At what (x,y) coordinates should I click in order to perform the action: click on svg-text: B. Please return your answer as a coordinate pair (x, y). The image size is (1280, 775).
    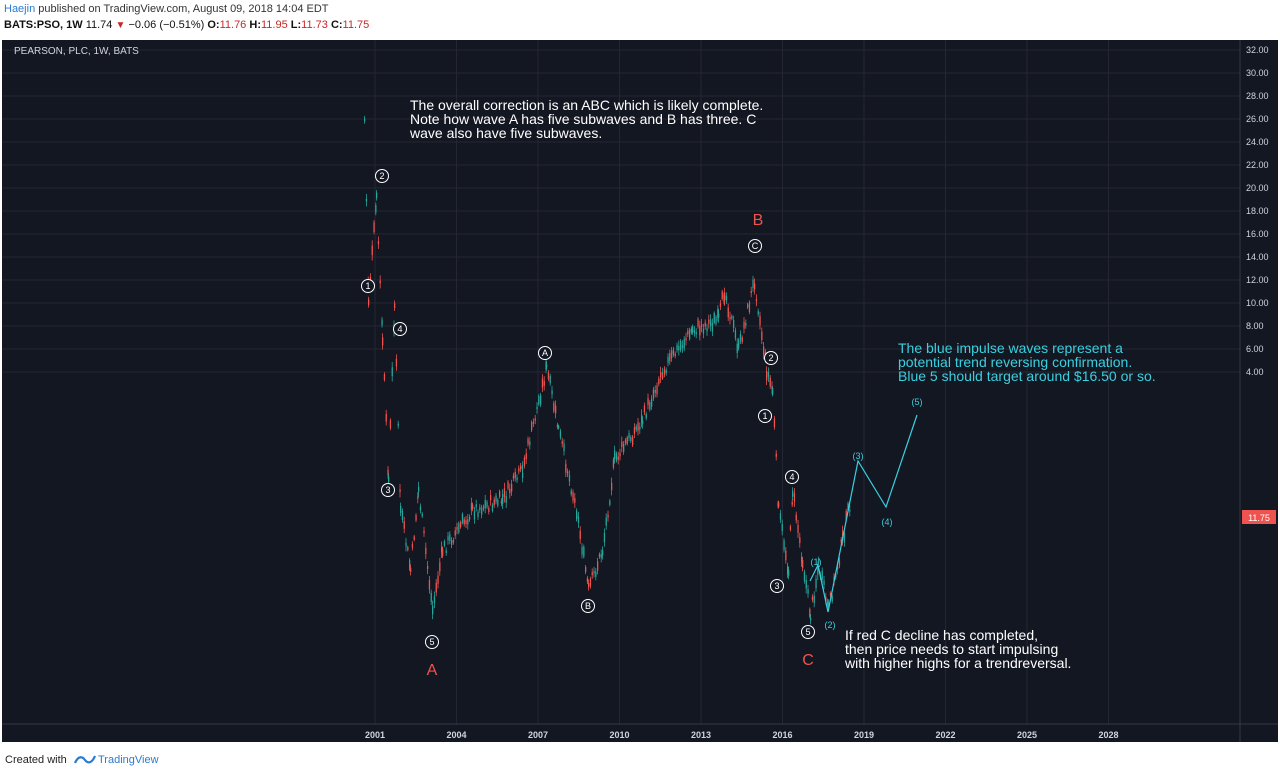
    Looking at the image, I should click on (588, 606).